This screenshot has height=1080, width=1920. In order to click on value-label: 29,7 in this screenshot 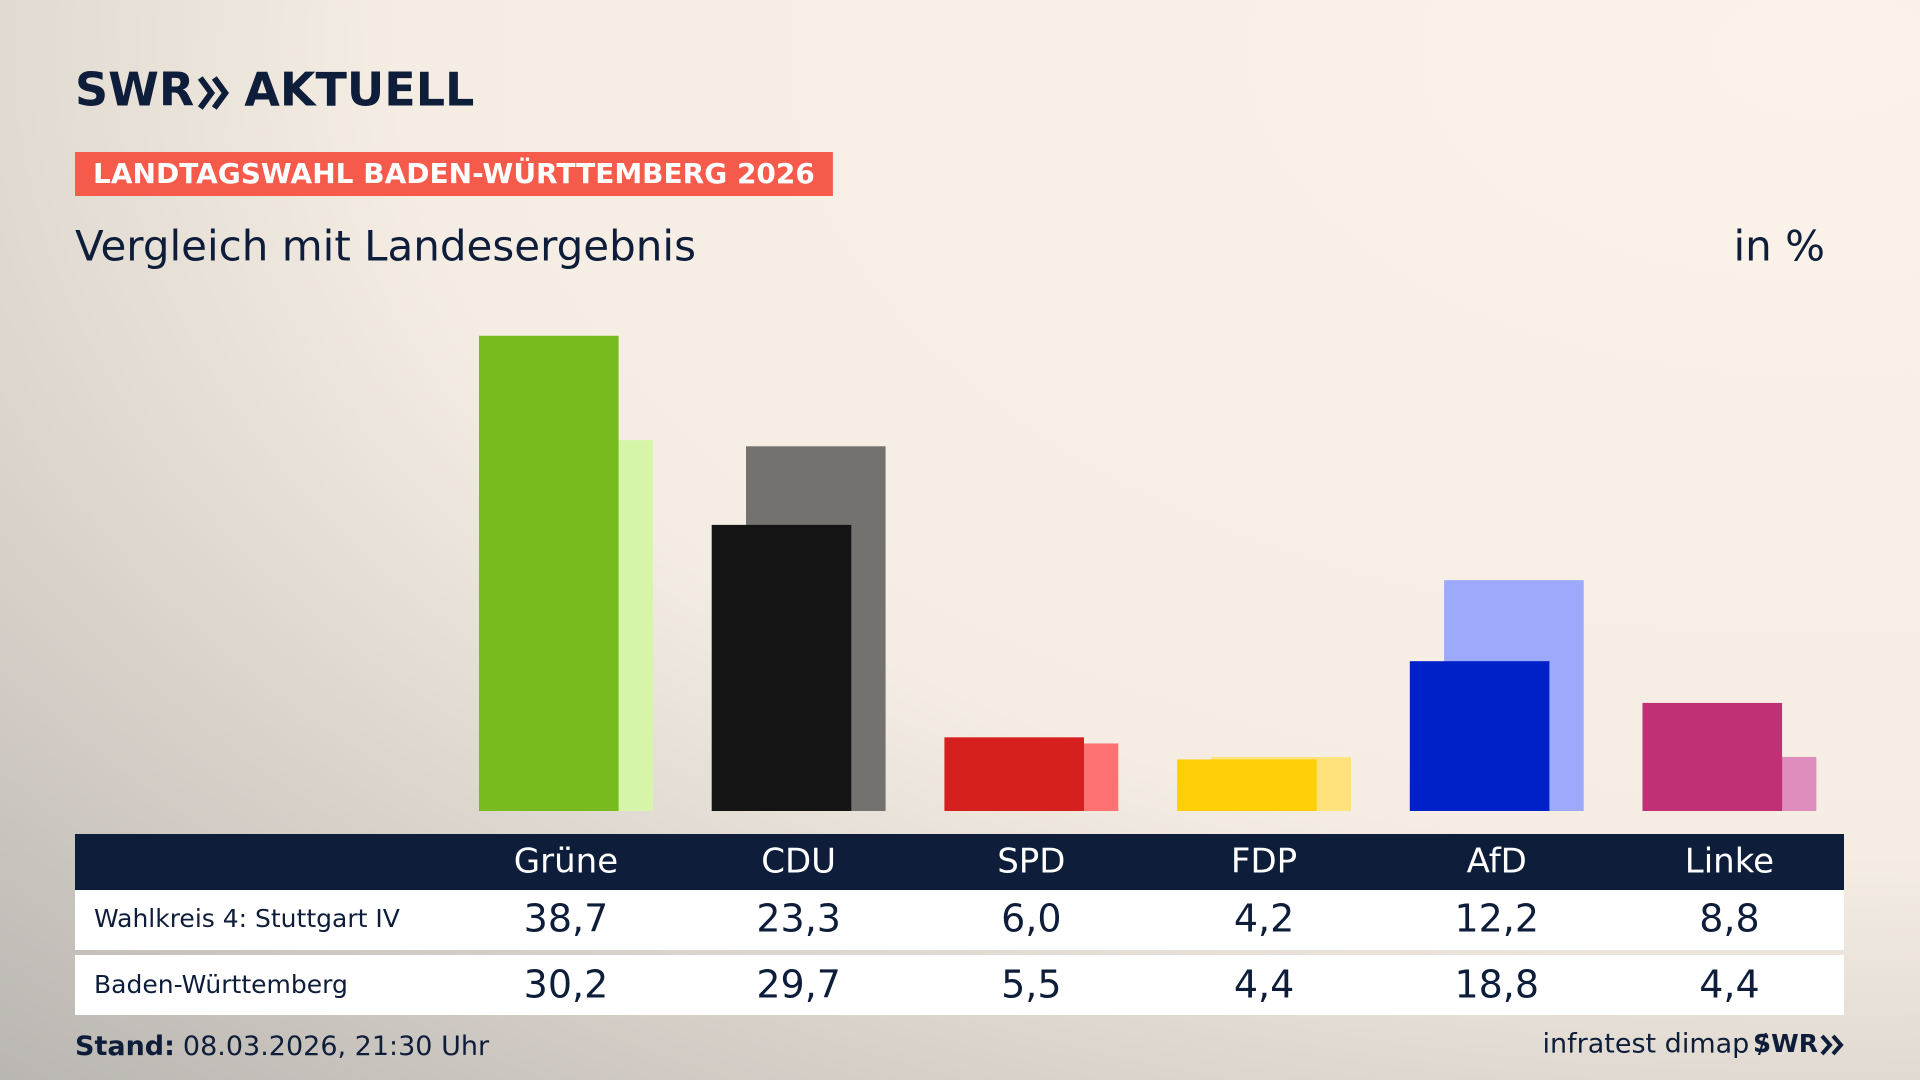, I will do `click(798, 985)`.